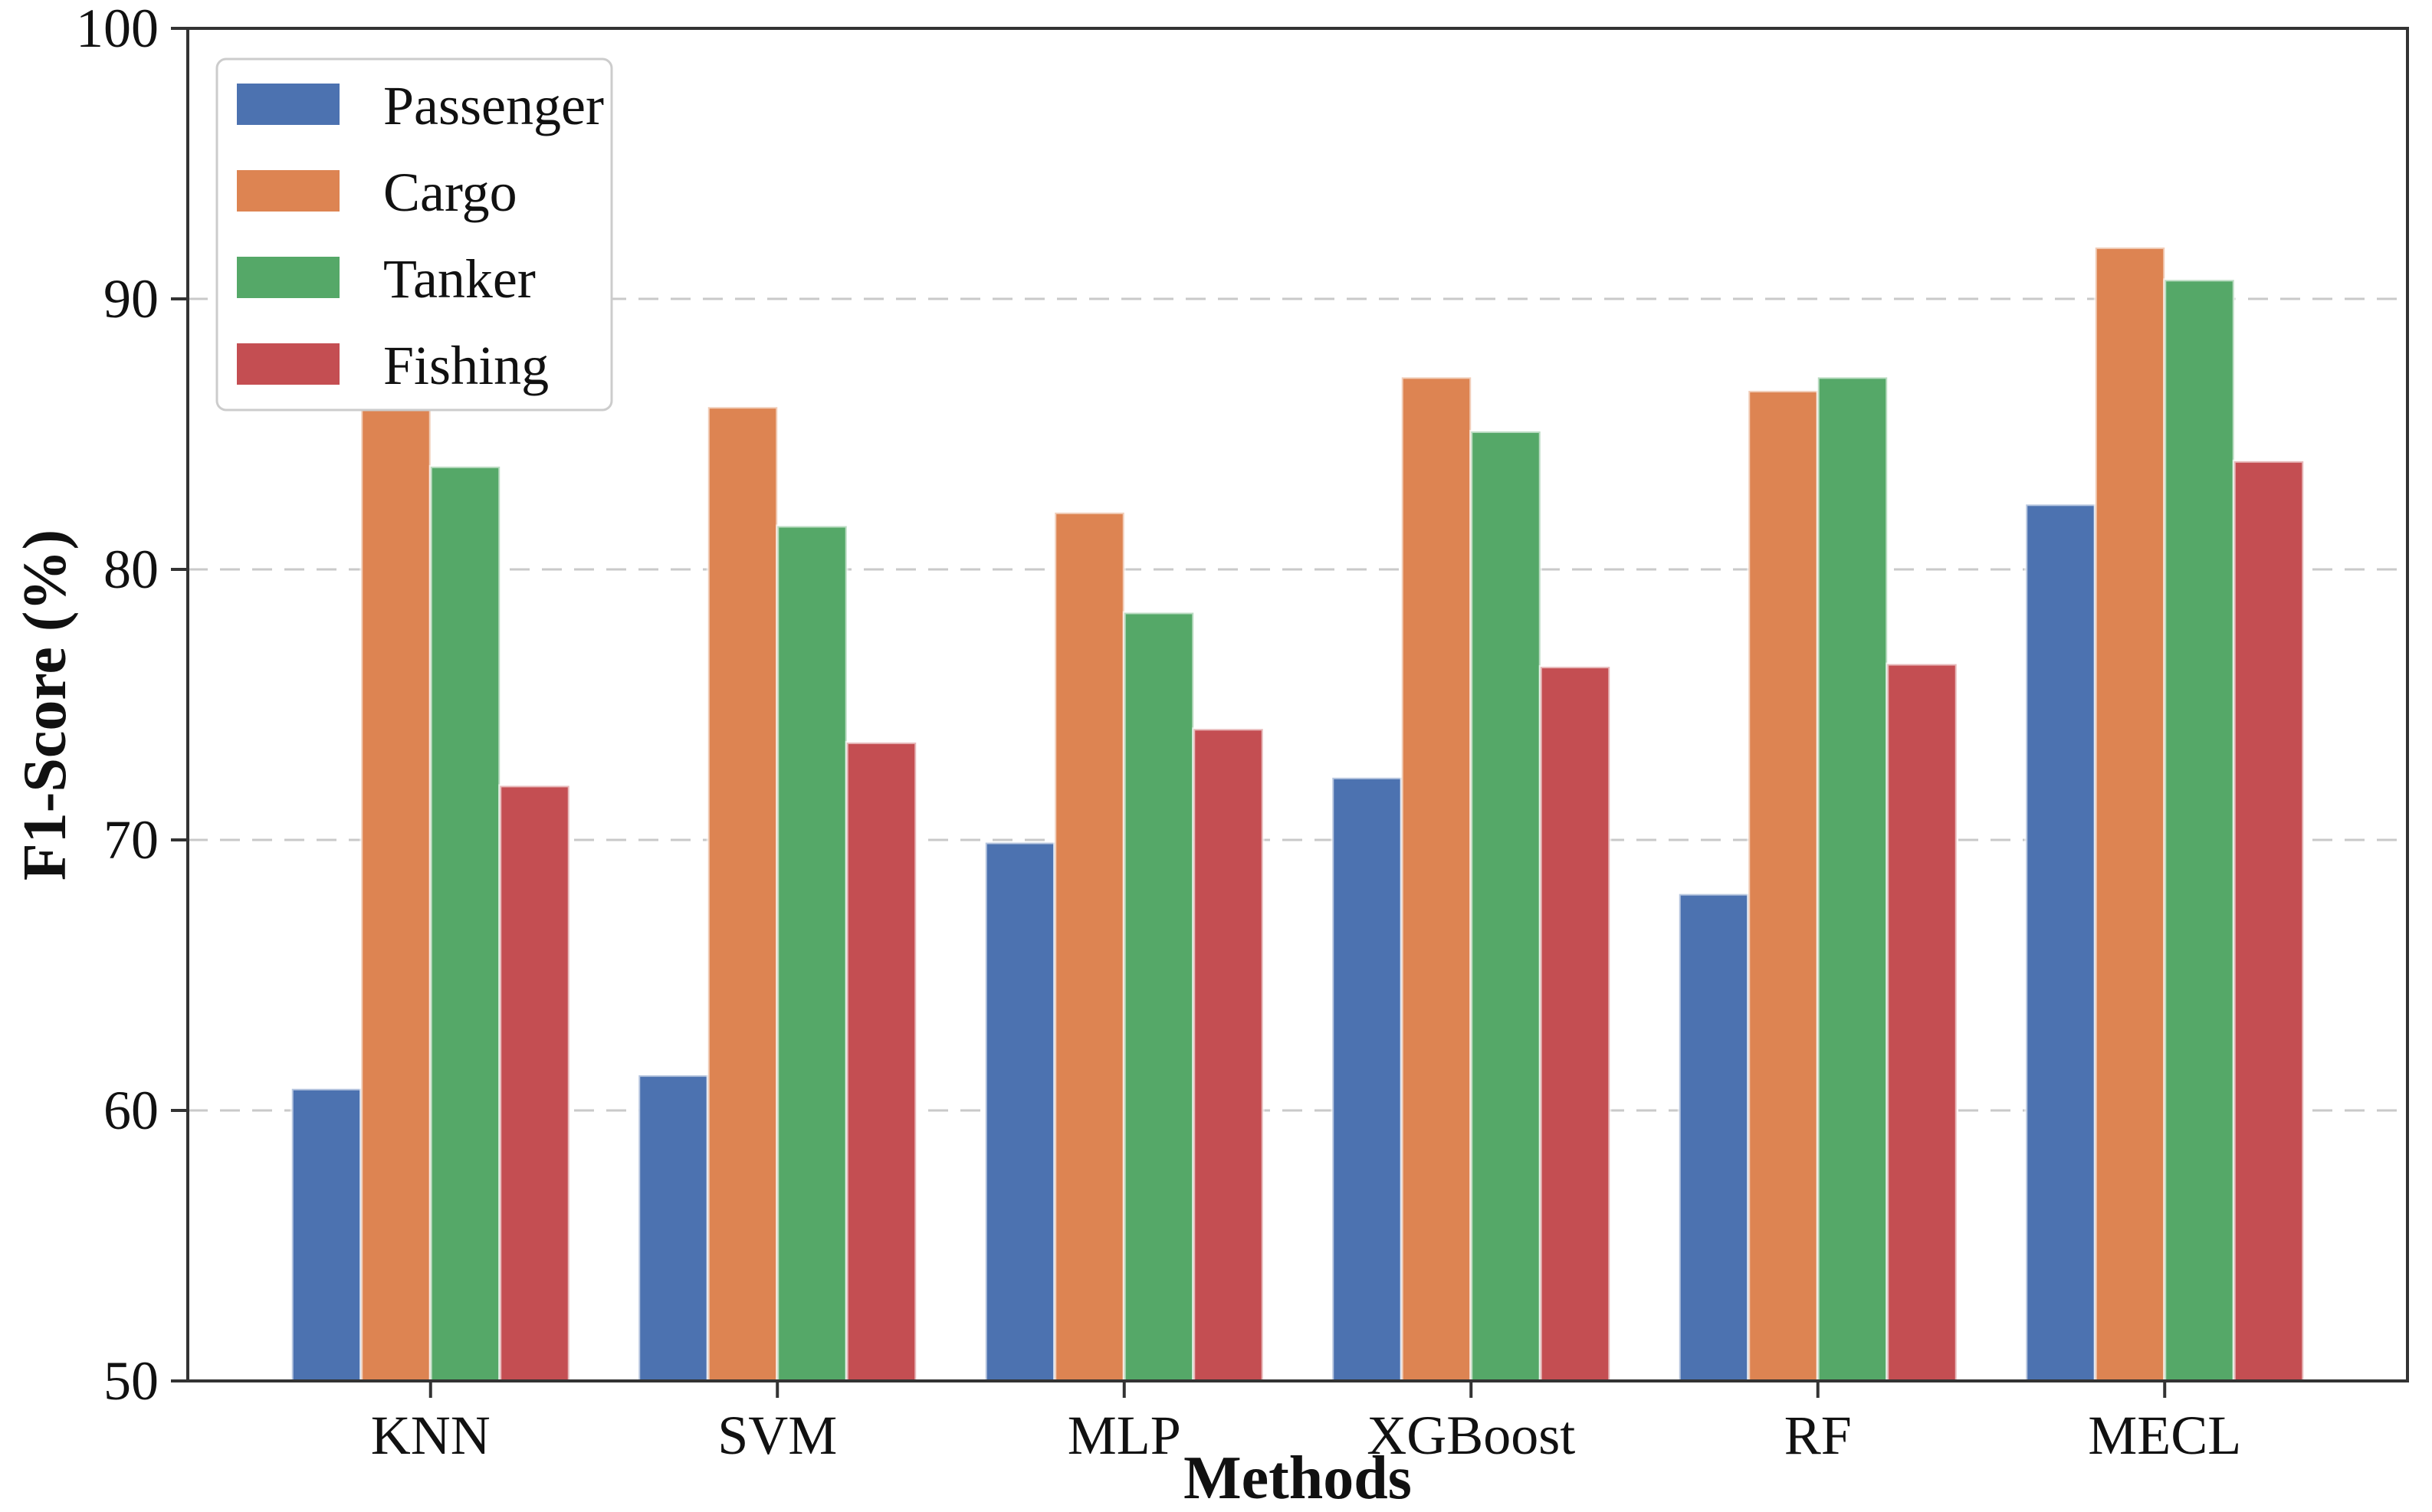  Describe the element at coordinates (673, 1228) in the screenshot. I see `bar-passenger-svm` at that location.